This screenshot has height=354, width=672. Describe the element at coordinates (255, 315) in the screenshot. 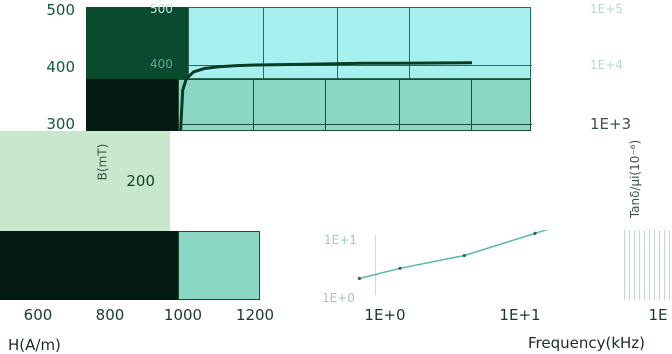

I see `x-tick-label: 1200` at that location.